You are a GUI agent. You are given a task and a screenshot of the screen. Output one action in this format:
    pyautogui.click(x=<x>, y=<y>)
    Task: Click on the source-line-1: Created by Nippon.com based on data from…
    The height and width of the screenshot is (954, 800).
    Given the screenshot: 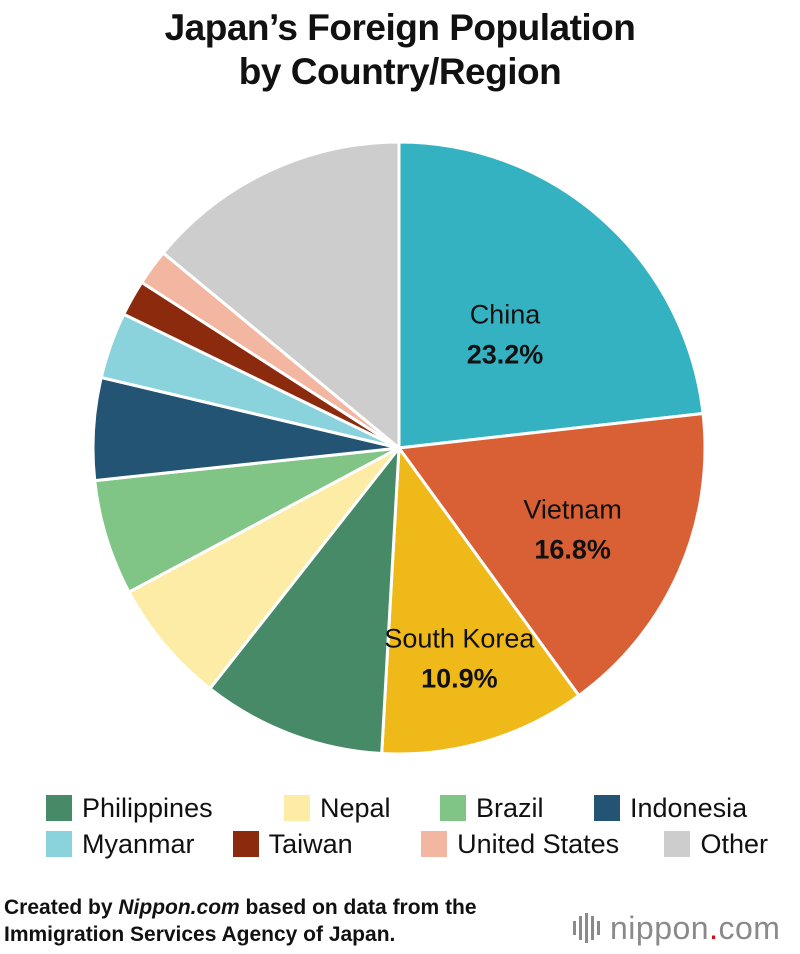 What is the action you would take?
    pyautogui.click(x=240, y=907)
    